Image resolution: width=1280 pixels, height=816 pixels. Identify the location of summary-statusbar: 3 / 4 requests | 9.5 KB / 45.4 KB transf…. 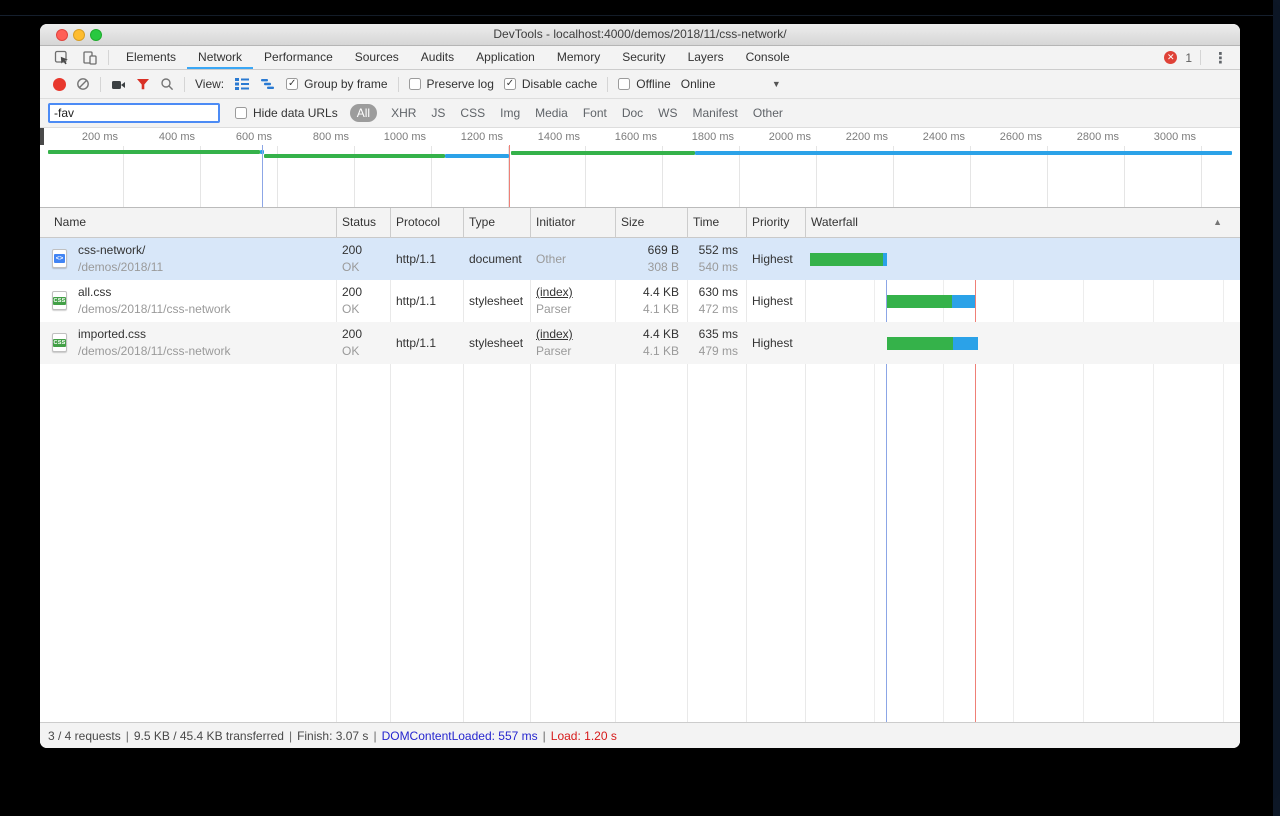
(640, 735).